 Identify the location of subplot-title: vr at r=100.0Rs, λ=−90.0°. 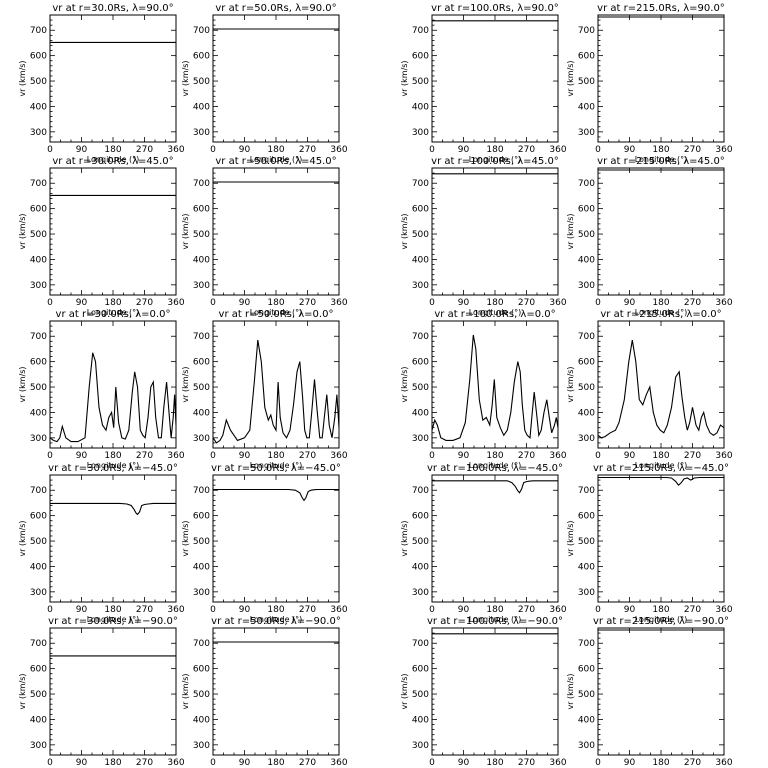
(495, 621).